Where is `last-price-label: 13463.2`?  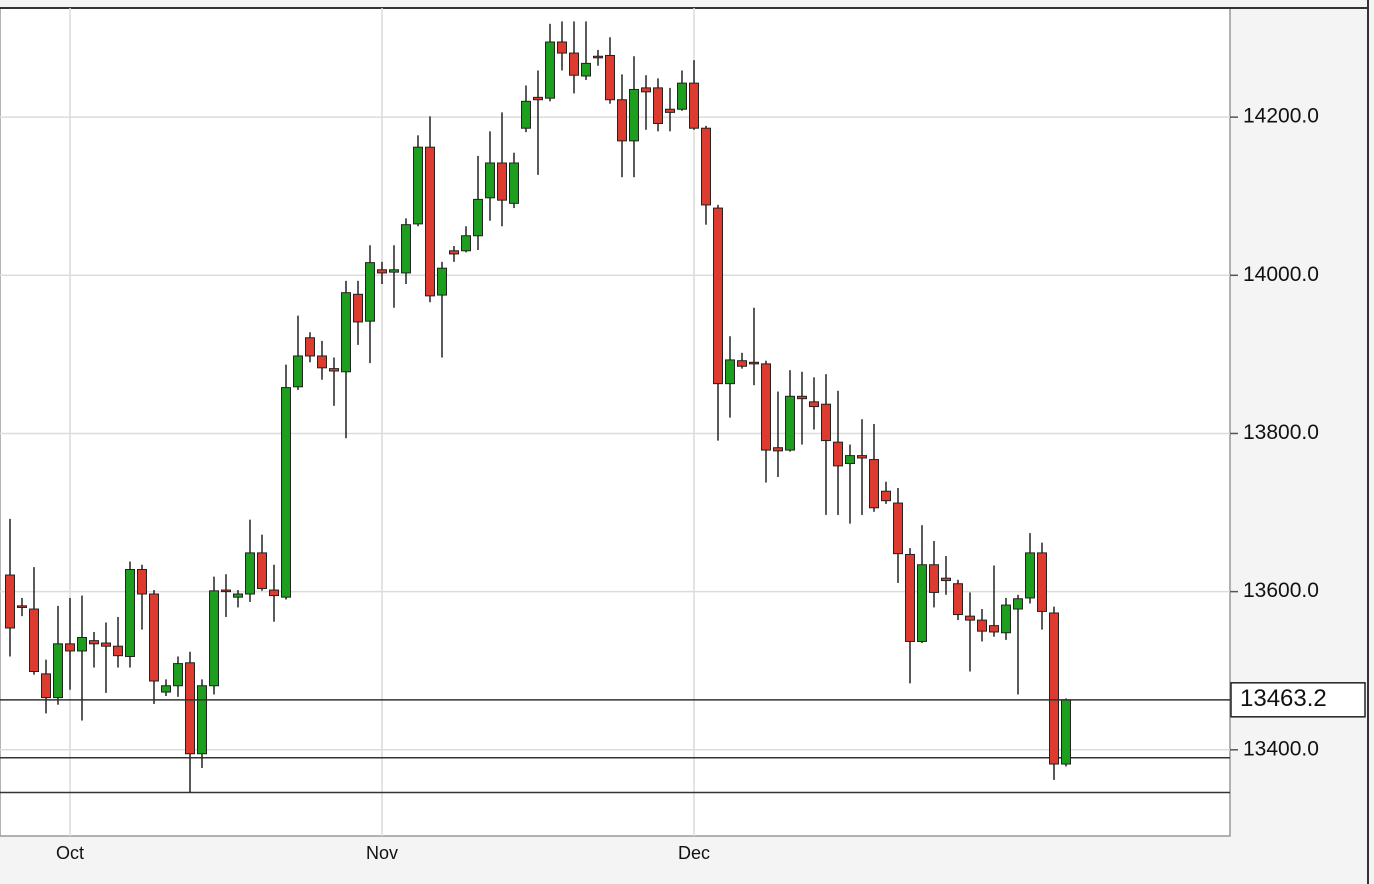
last-price-label: 13463.2 is located at coordinates (1283, 698).